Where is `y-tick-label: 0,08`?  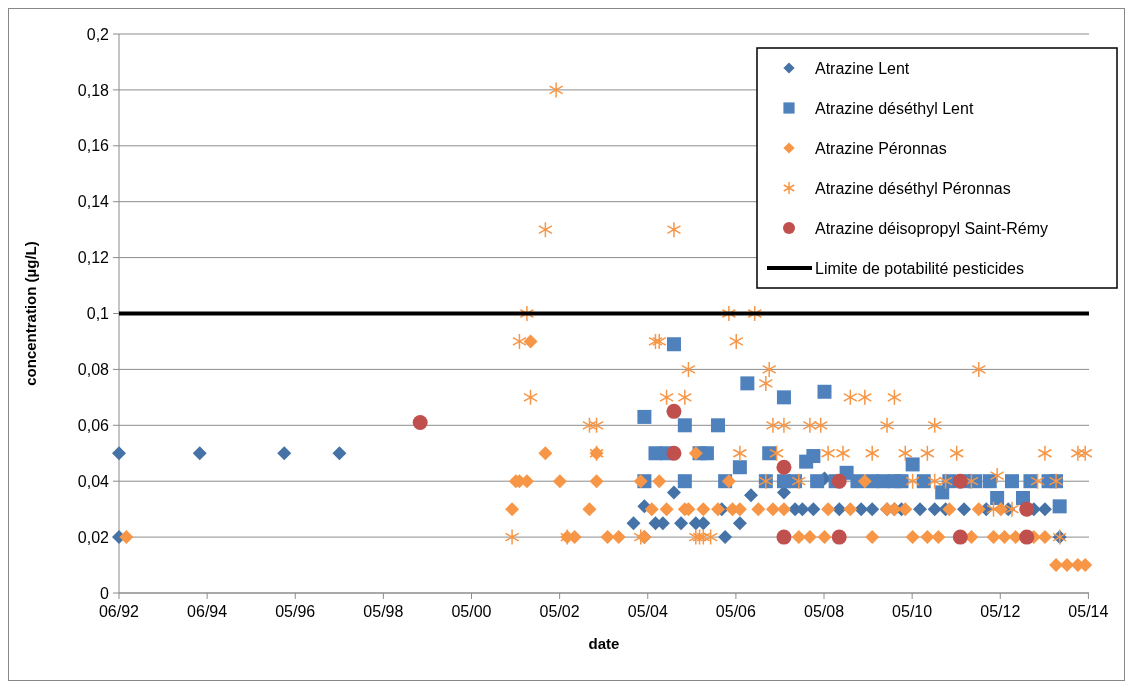 y-tick-label: 0,08 is located at coordinates (93, 369).